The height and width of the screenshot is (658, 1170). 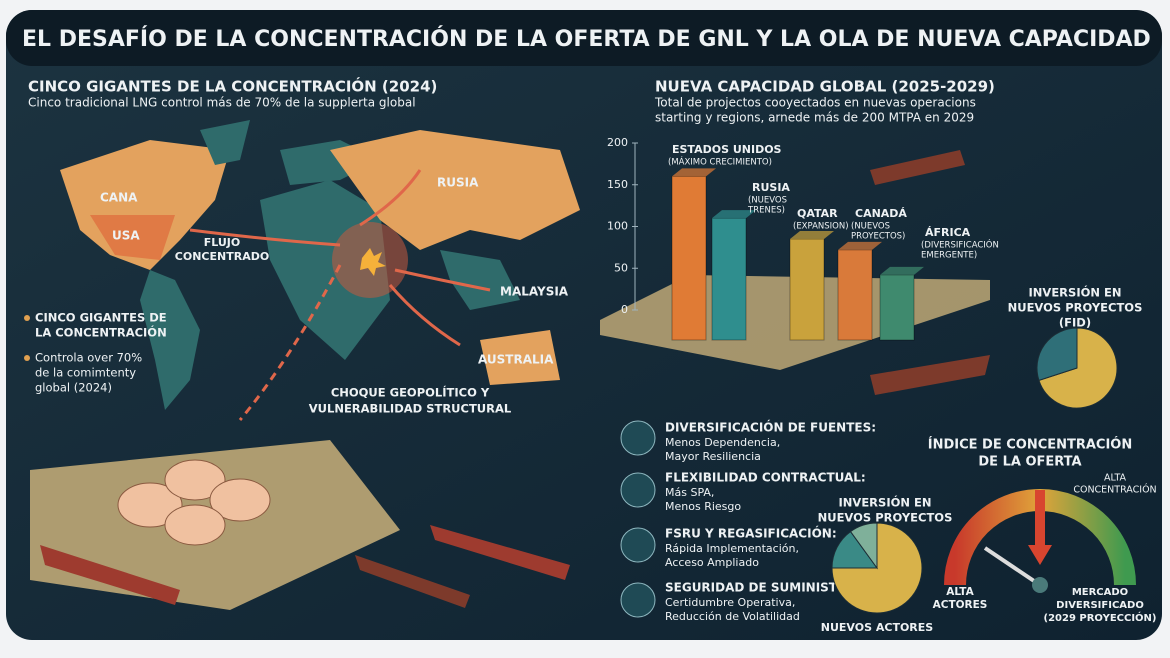 What do you see at coordinates (101, 332) in the screenshot?
I see `bullet-text: LA CONCENTRACIÓN` at bounding box center [101, 332].